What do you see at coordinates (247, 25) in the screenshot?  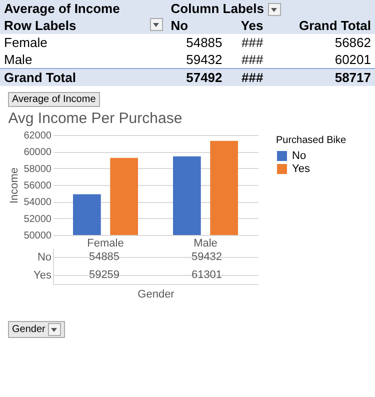 I see `category-label: Yes` at bounding box center [247, 25].